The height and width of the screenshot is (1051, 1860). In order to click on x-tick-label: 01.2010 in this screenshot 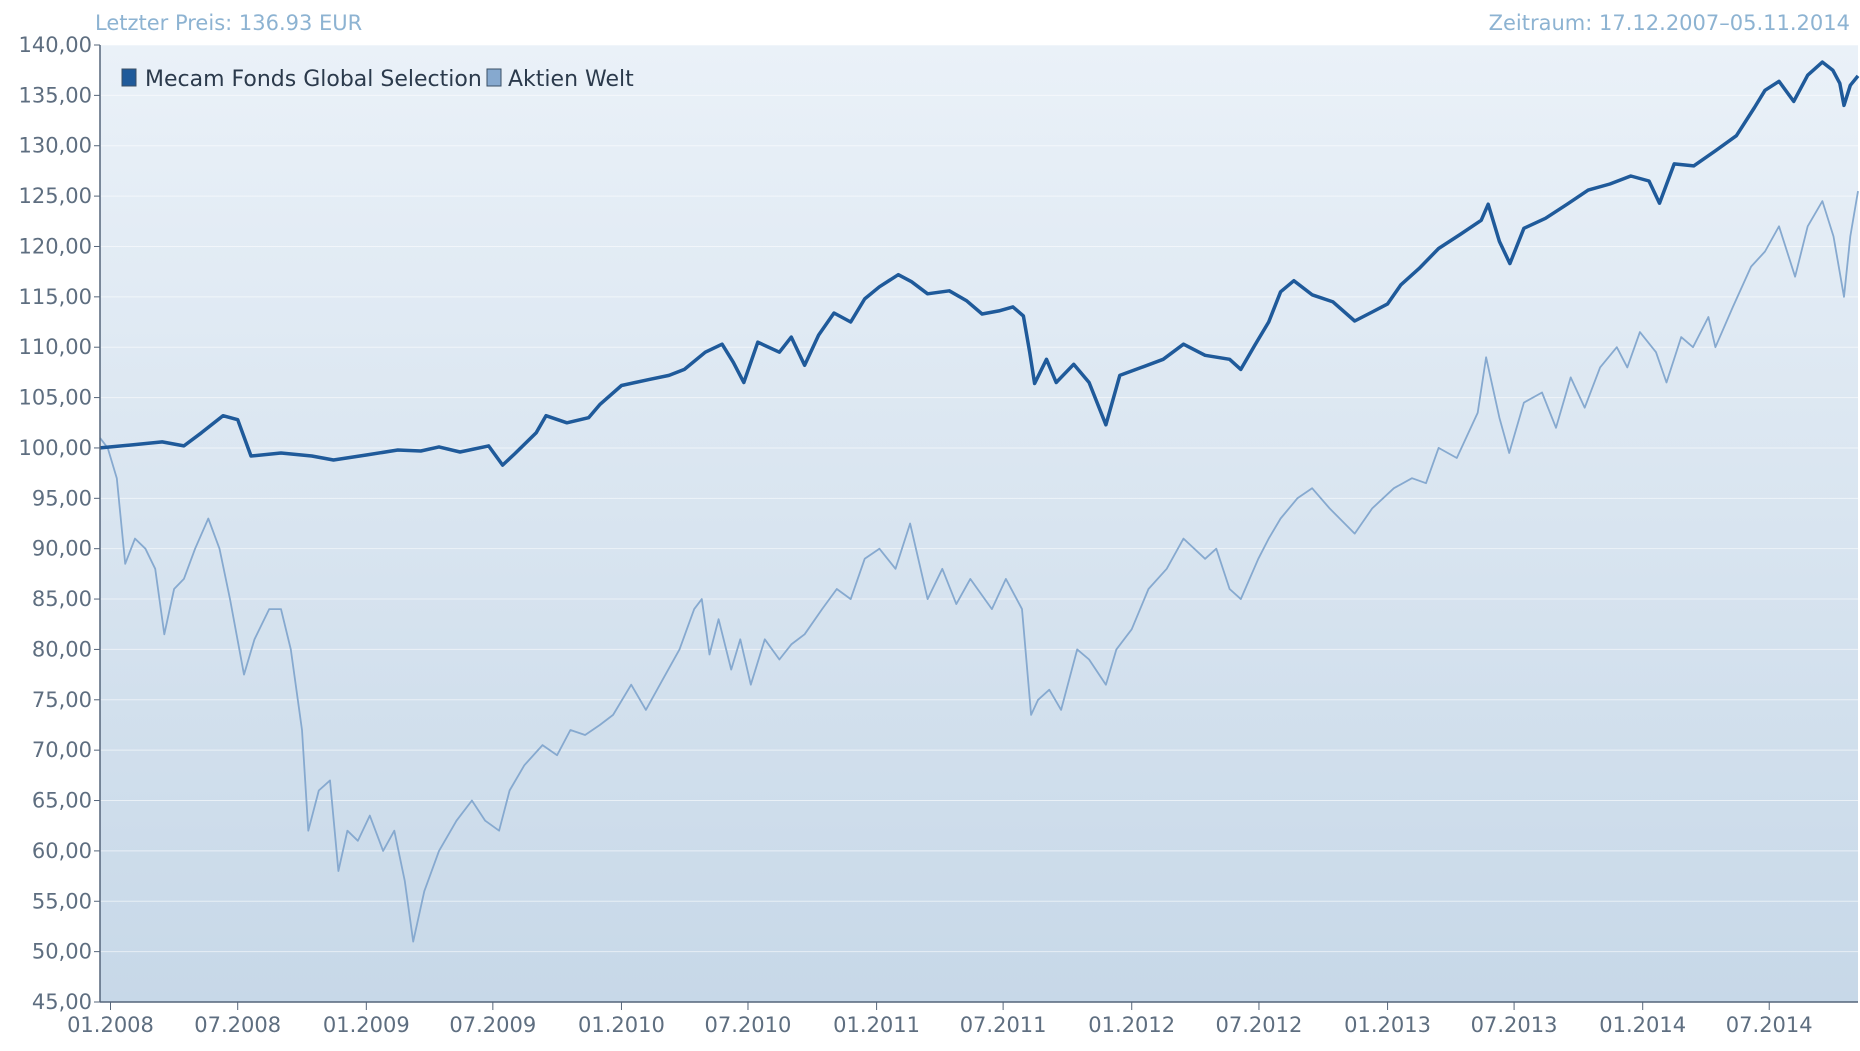, I will do `click(621, 1025)`.